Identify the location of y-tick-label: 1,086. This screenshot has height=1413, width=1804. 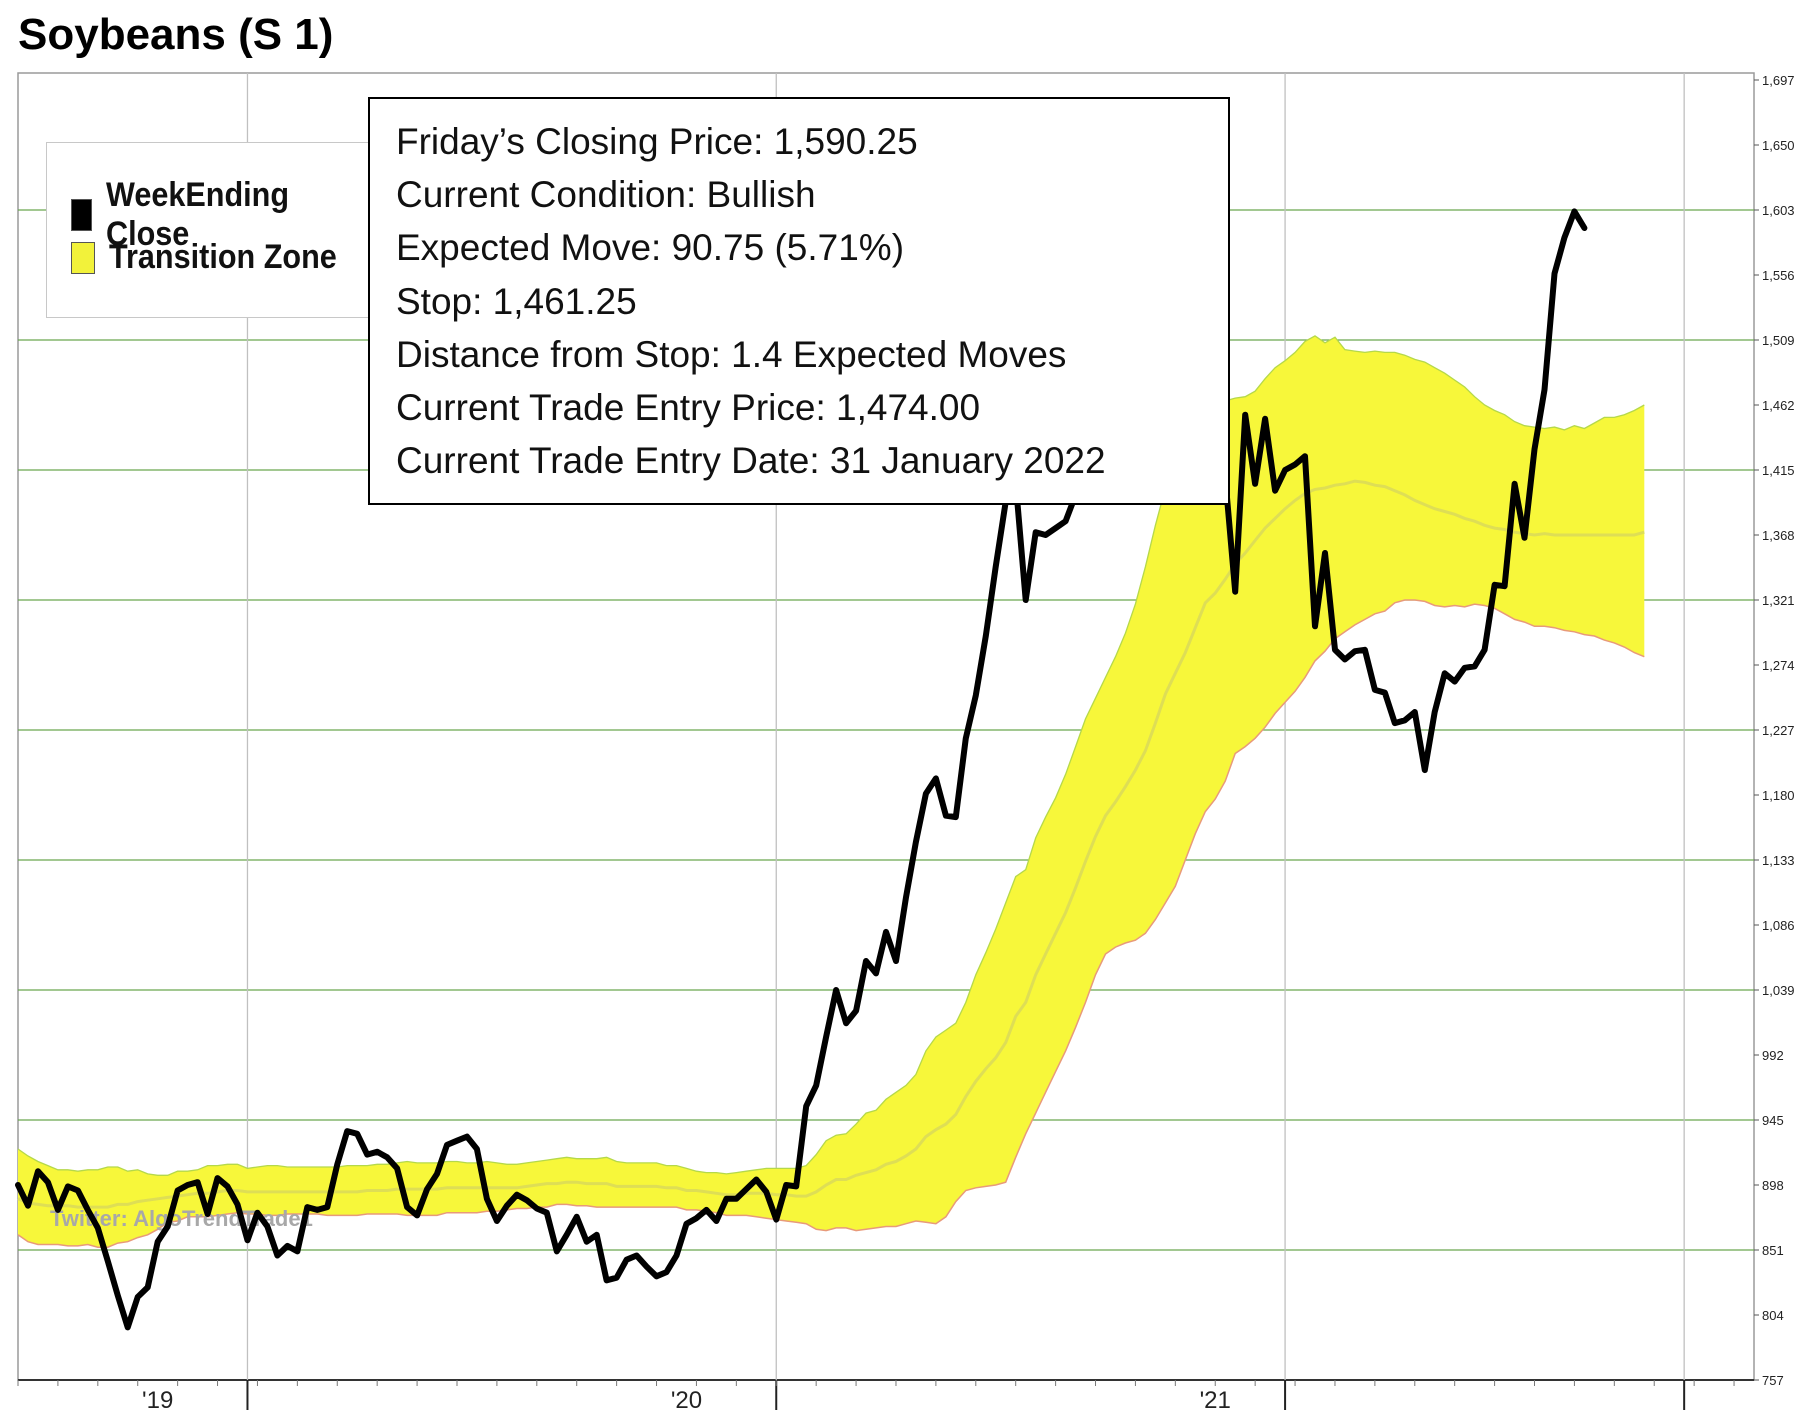
(1778, 925).